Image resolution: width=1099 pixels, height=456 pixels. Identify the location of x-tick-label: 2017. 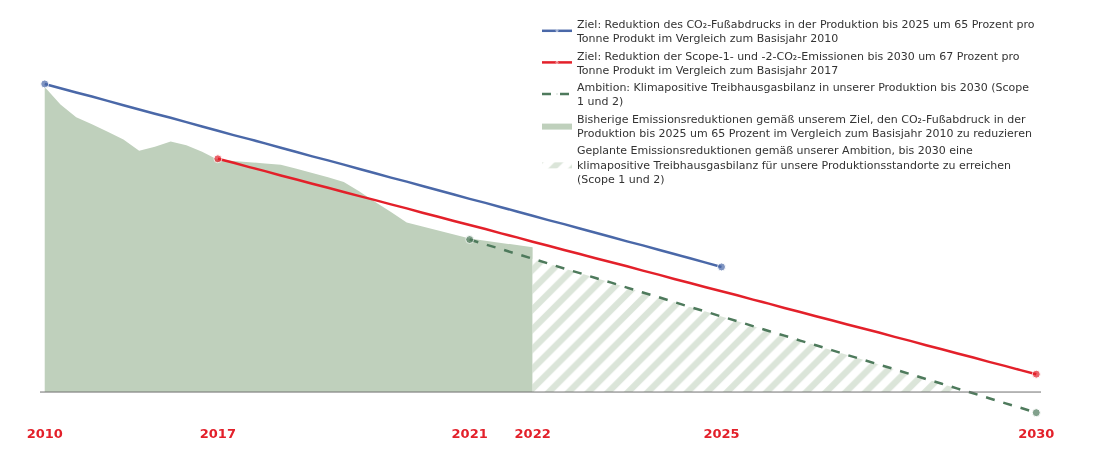
(217, 433).